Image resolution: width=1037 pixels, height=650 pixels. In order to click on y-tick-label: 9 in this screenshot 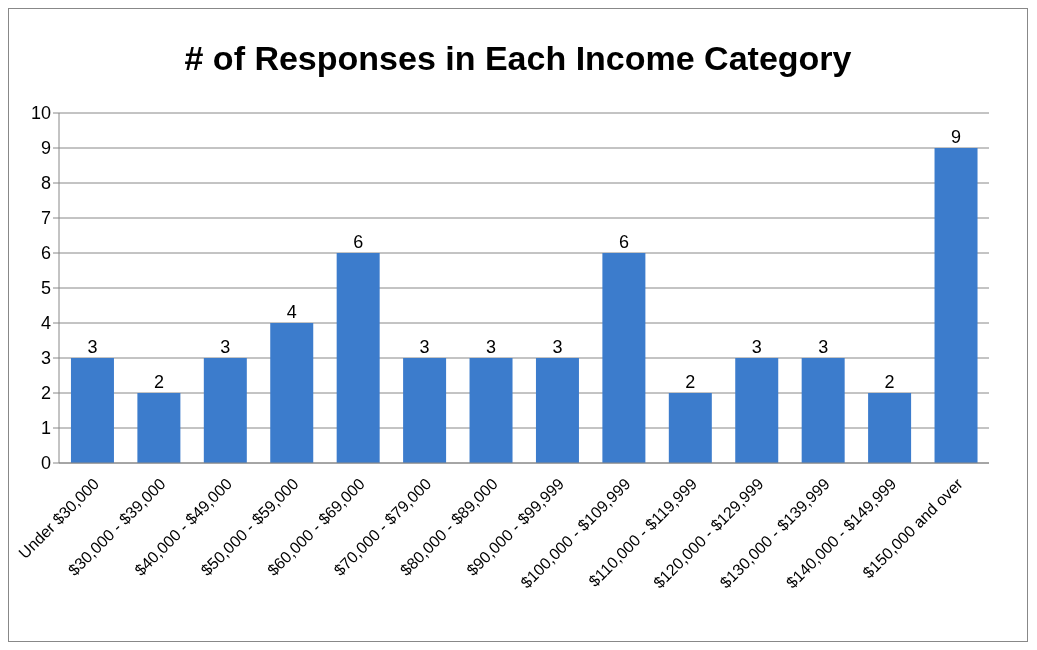, I will do `click(45, 148)`.